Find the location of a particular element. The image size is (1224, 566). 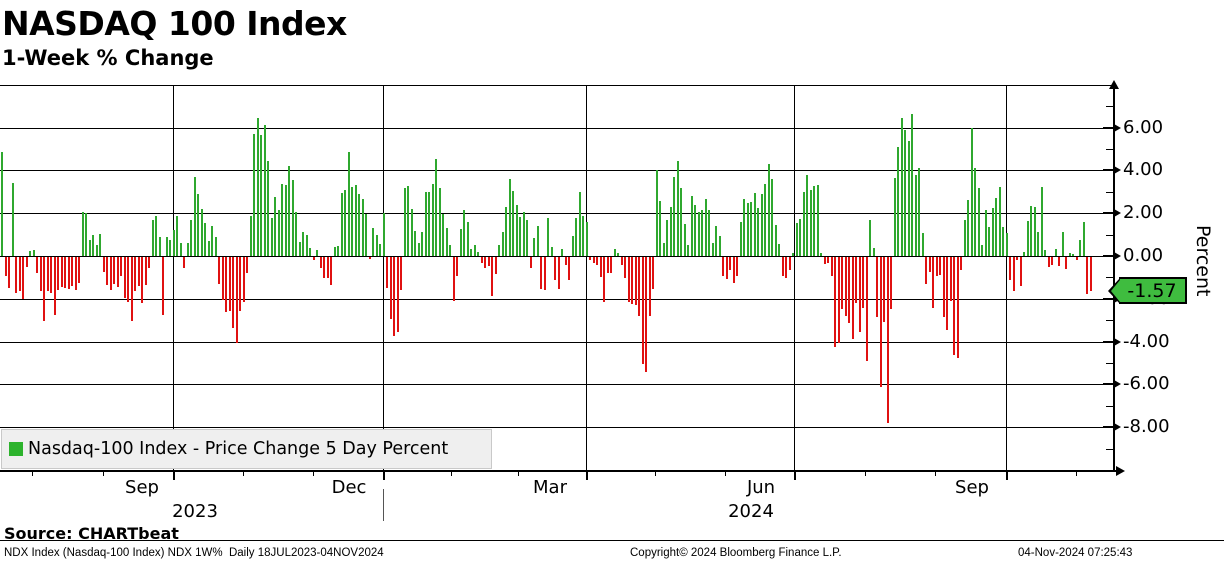

vgrid-line is located at coordinates (586, 278).